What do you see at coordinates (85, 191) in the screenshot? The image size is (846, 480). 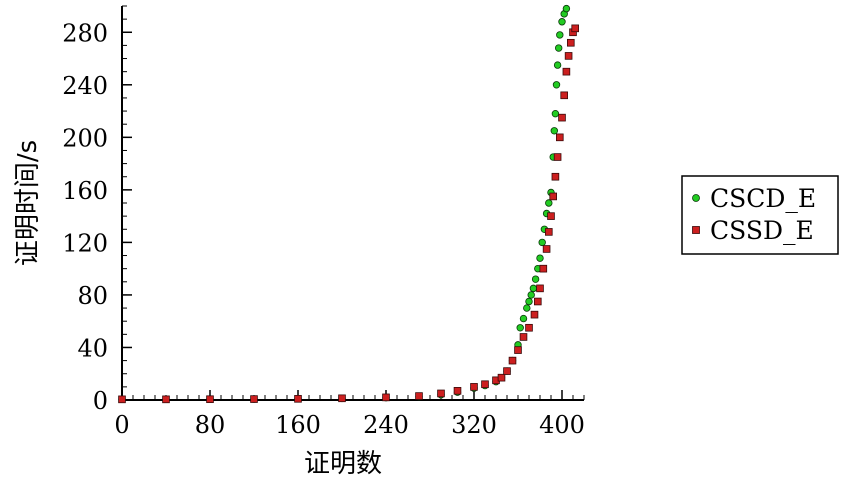 I see `y-tick-label: 160` at bounding box center [85, 191].